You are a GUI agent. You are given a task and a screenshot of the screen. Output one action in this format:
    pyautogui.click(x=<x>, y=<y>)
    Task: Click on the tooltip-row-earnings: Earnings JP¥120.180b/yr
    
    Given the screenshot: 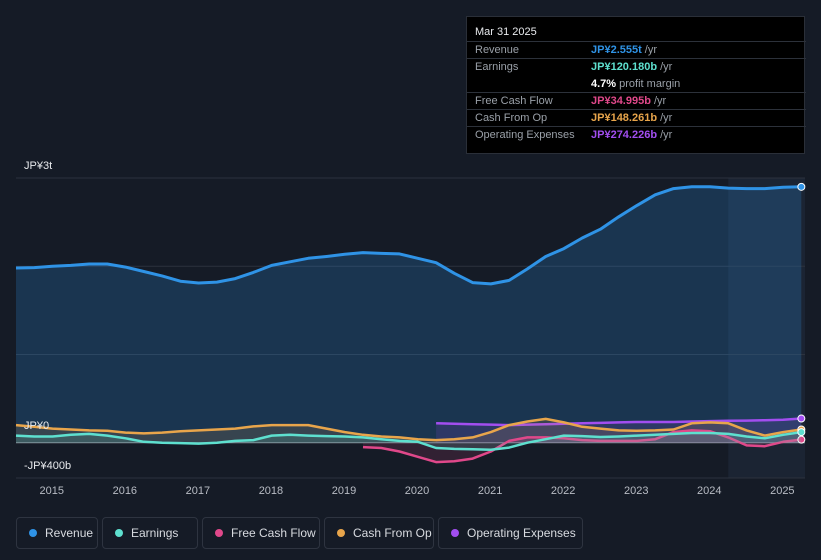 What is the action you would take?
    pyautogui.click(x=636, y=67)
    